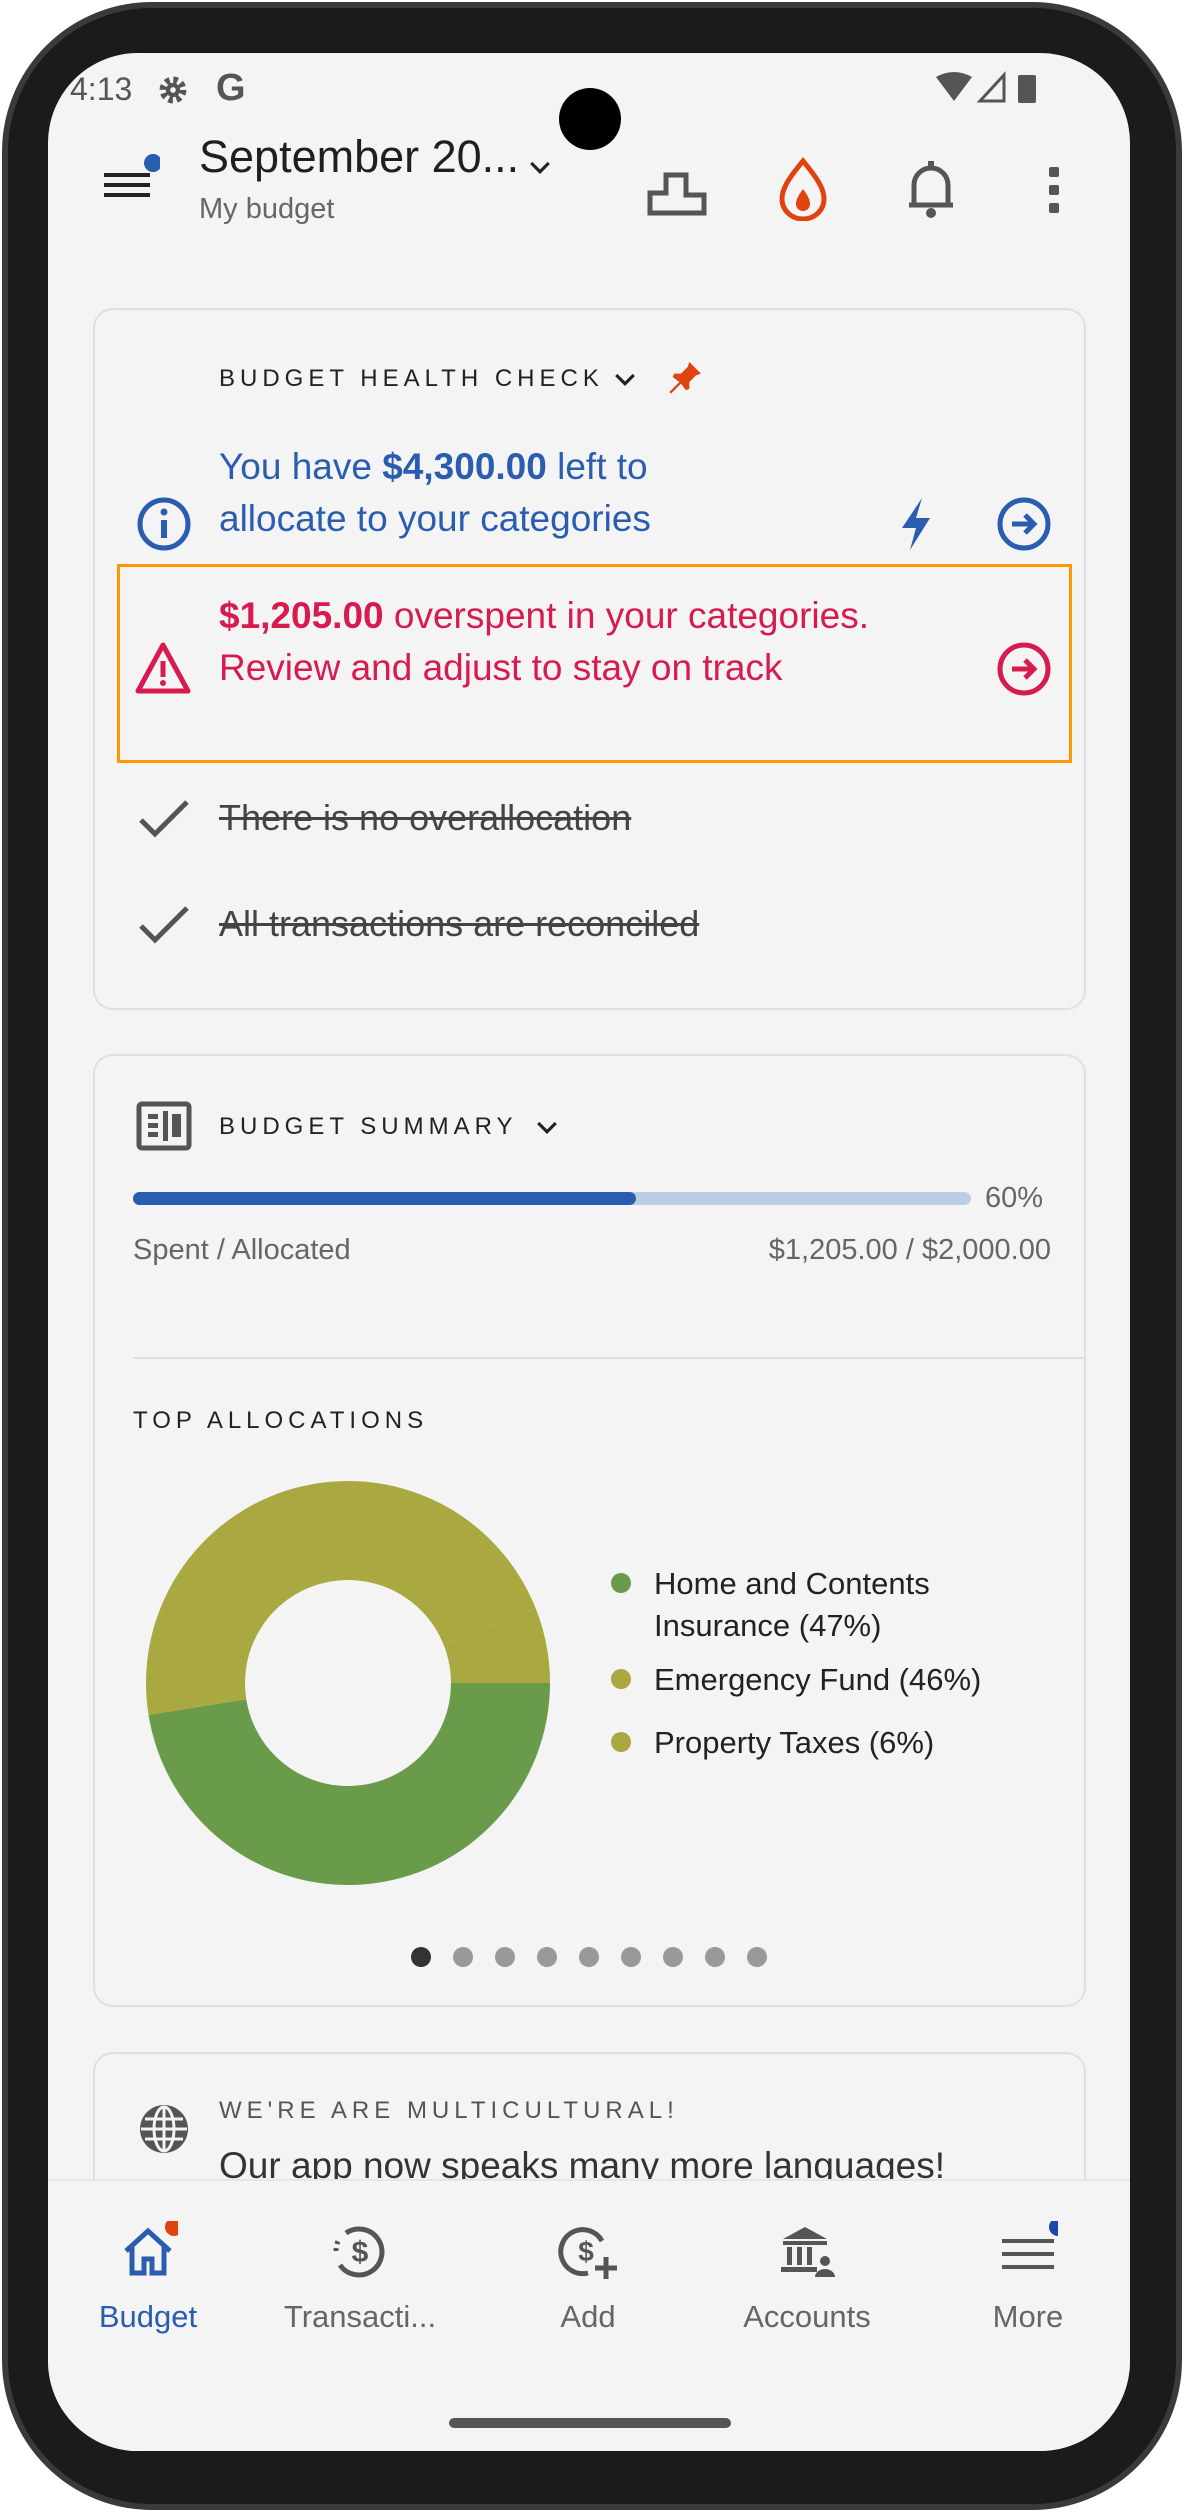 The image size is (1187, 2513). Describe the element at coordinates (301, 615) in the screenshot. I see `overspent-amount: $1,205.00` at that location.